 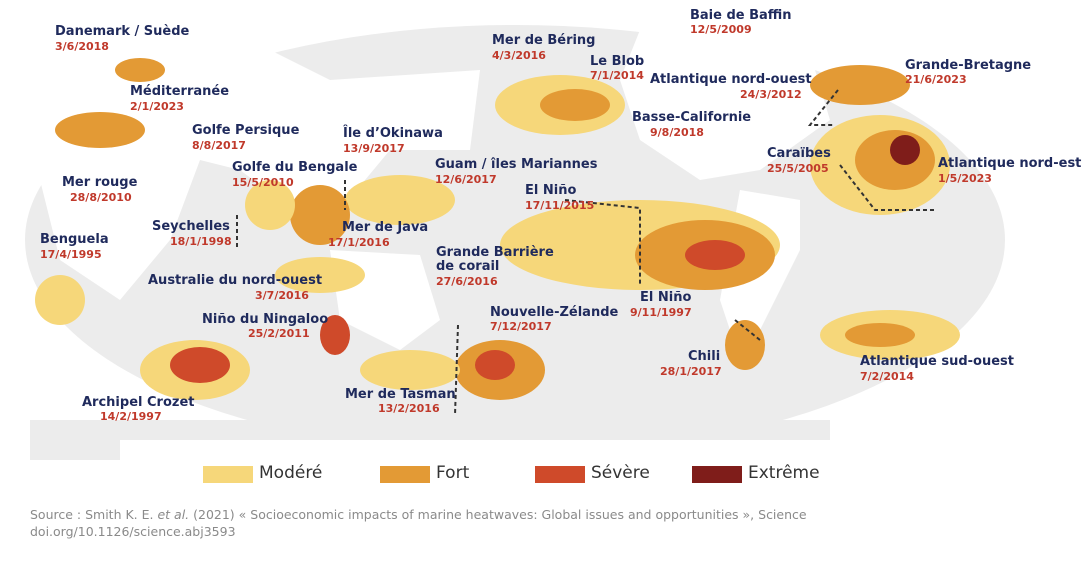 I want to click on event-name: Atlantique nord-est, so click(x=1010, y=163).